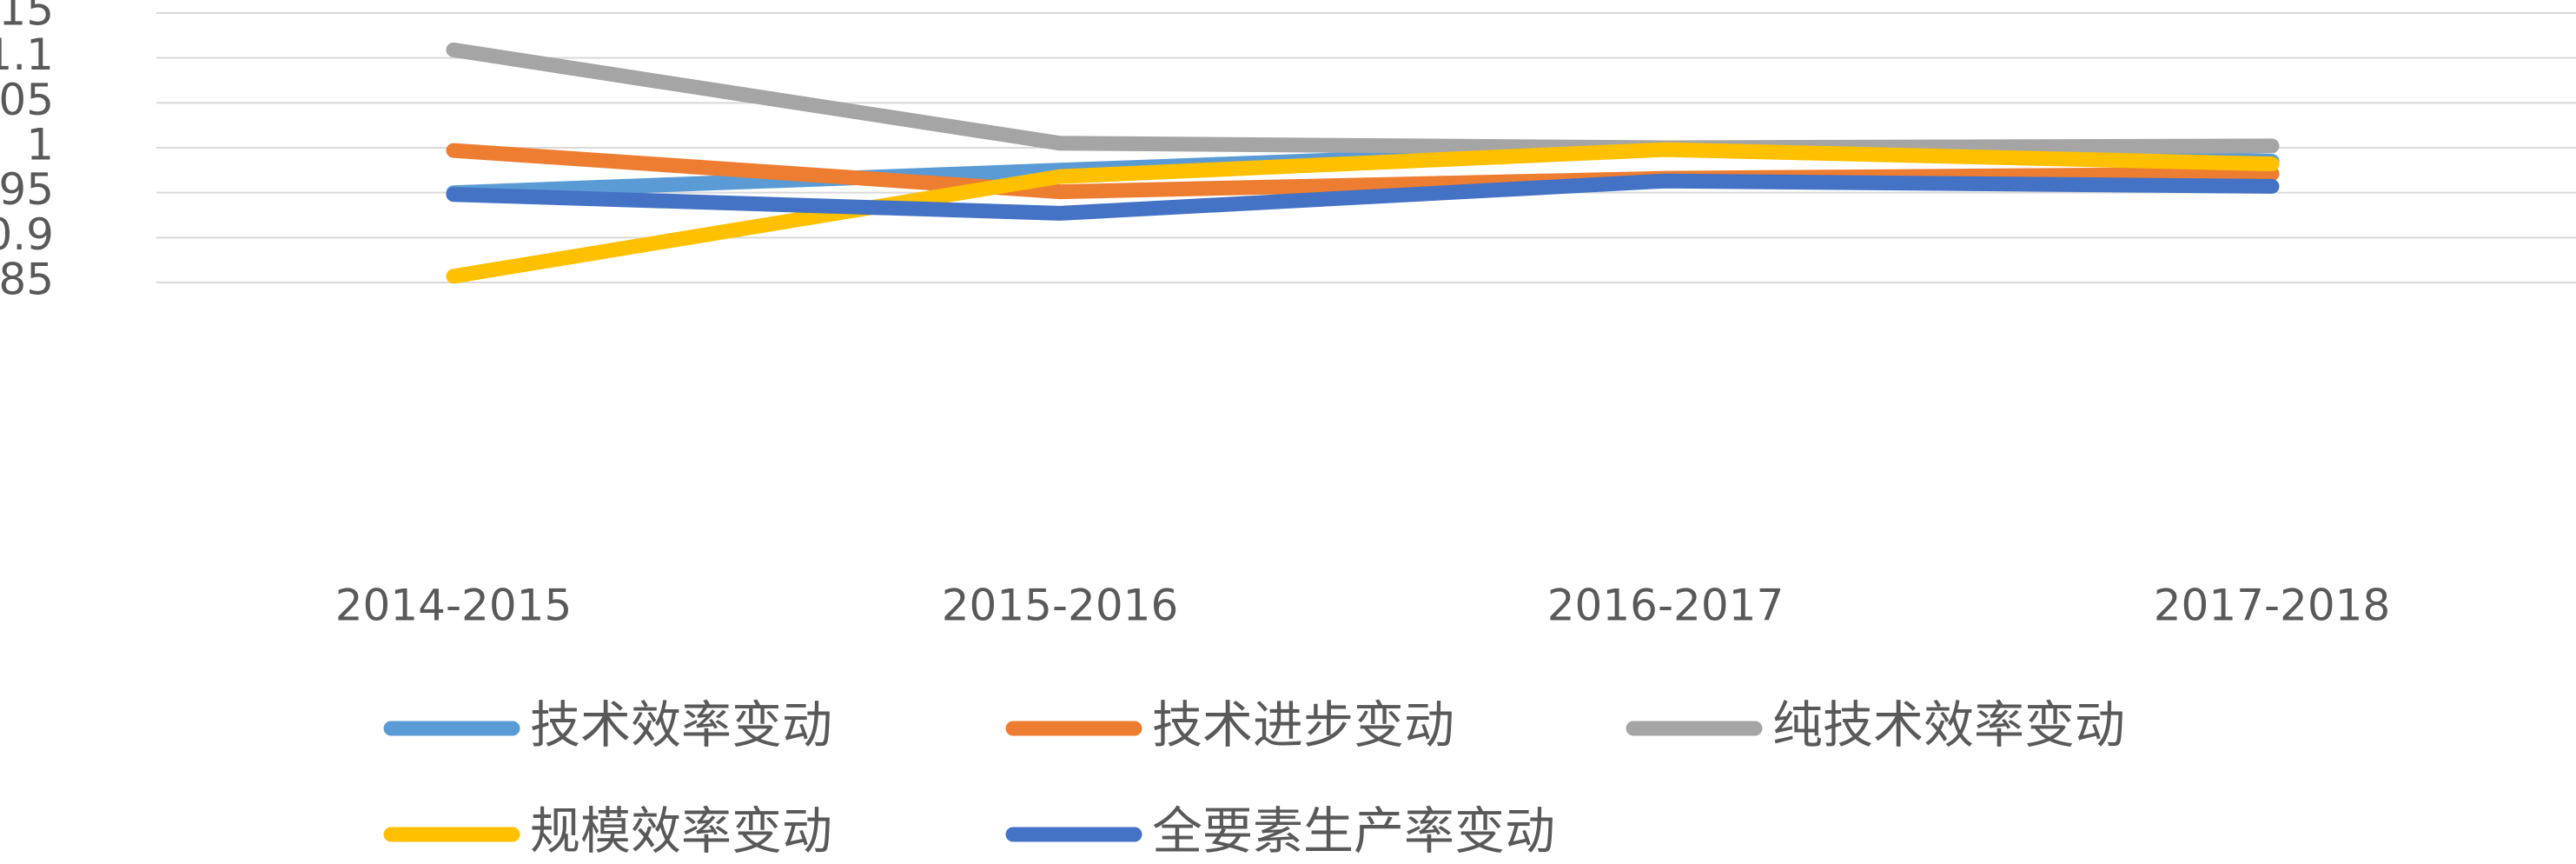 The height and width of the screenshot is (864, 2576). I want to click on x-tick-label: 2017-2018, so click(2272, 606).